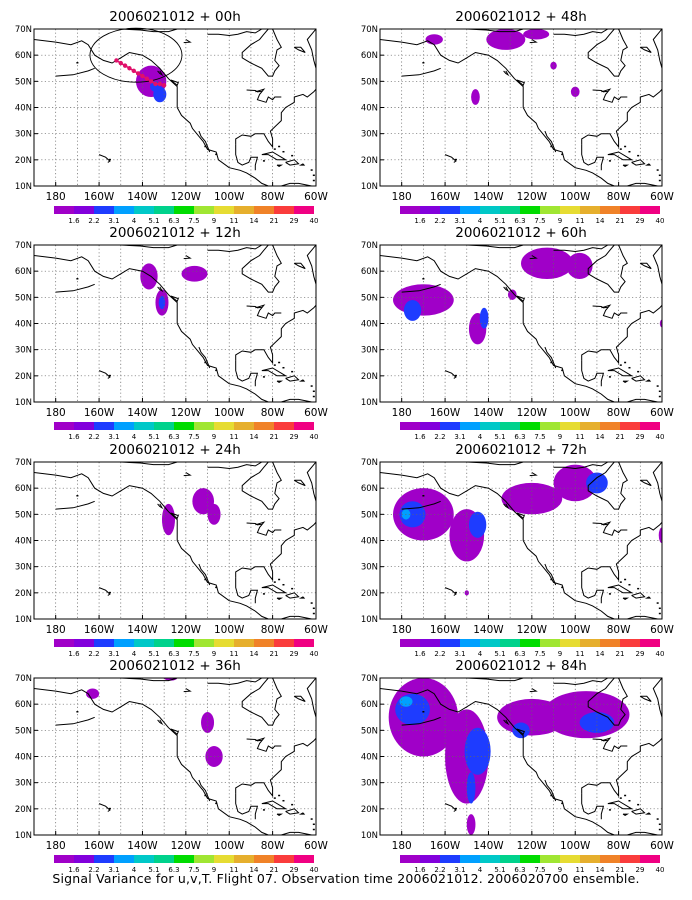 This screenshot has height=900, width=692. What do you see at coordinates (214, 654) in the screenshot?
I see `colorbar-label: 9` at bounding box center [214, 654].